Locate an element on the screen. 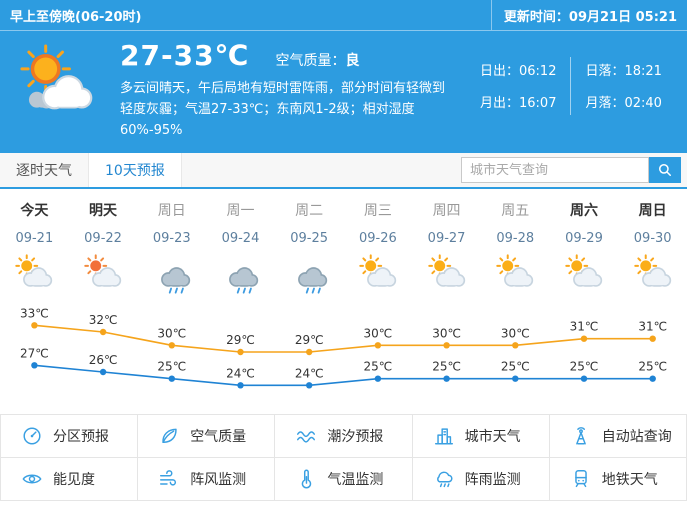 The image size is (687, 511). forecast-date: 09-21 is located at coordinates (34, 238).